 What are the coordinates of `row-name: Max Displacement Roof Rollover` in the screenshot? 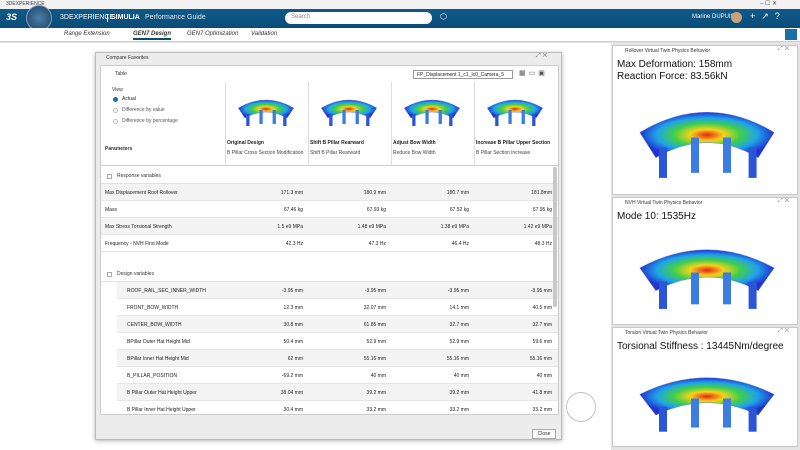 It's located at (141, 193).